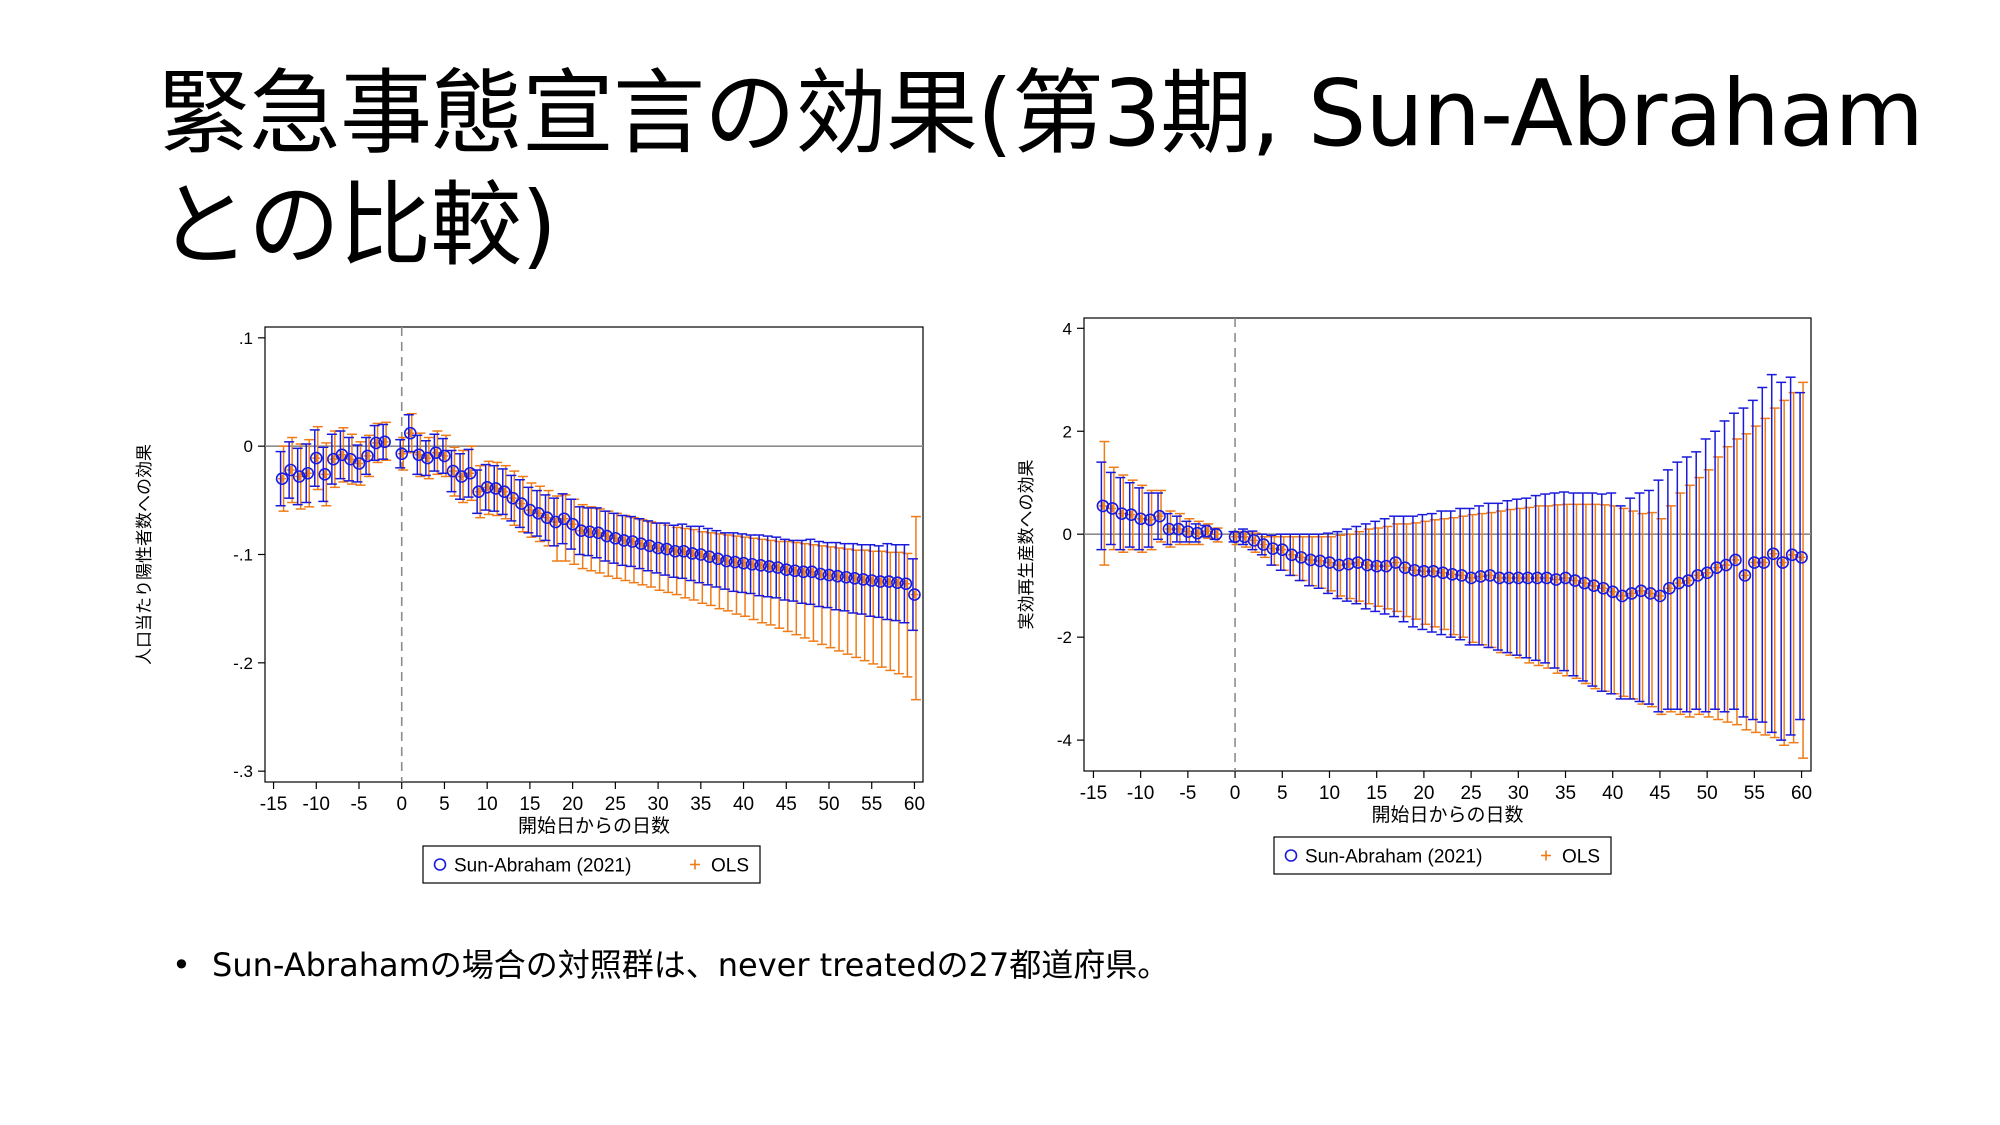 The image size is (2000, 1125). What do you see at coordinates (594, 554) in the screenshot?
I see `plot-frame` at bounding box center [594, 554].